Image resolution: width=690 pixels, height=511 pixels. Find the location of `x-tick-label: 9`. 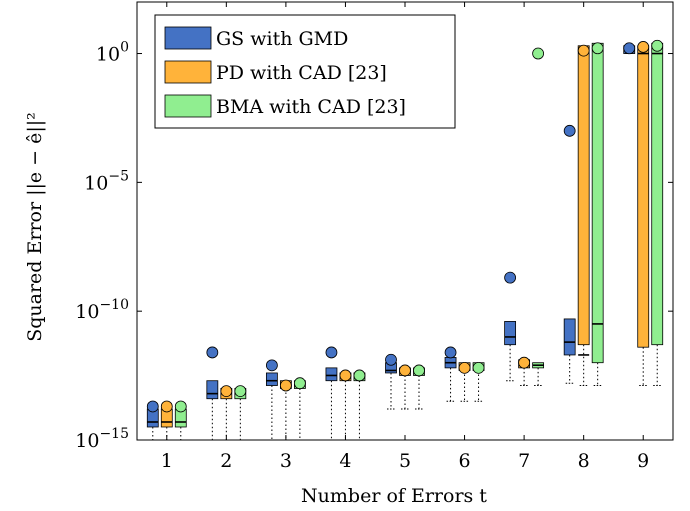

x-tick-label: 9 is located at coordinates (643, 461).